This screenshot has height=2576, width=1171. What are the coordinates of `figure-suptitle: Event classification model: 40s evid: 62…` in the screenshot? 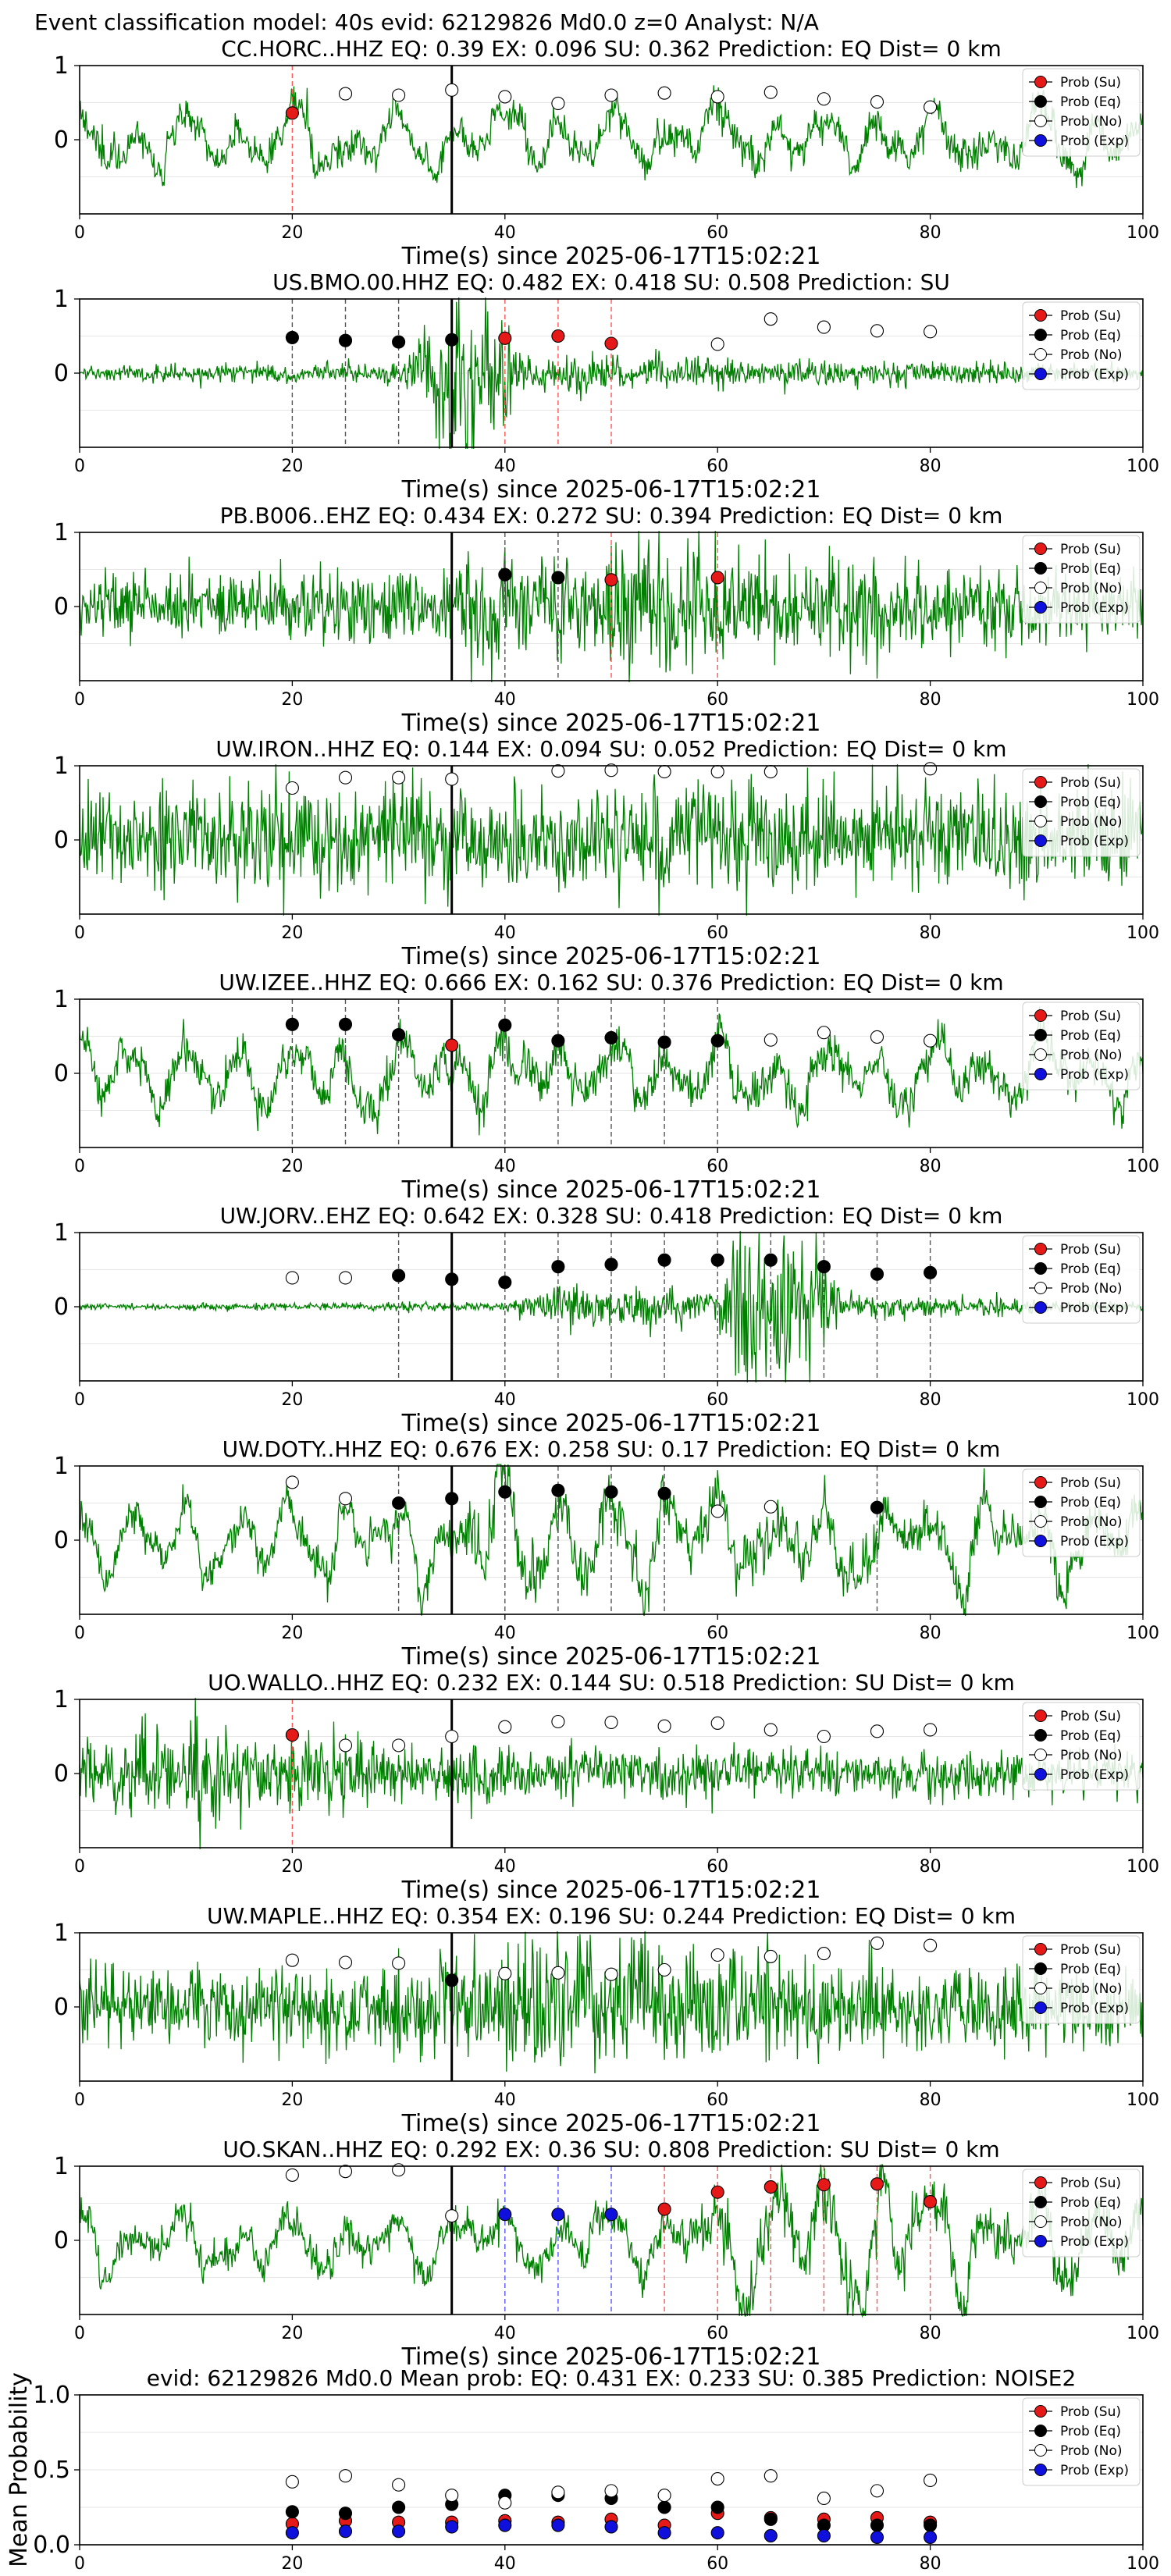 It's located at (426, 22).